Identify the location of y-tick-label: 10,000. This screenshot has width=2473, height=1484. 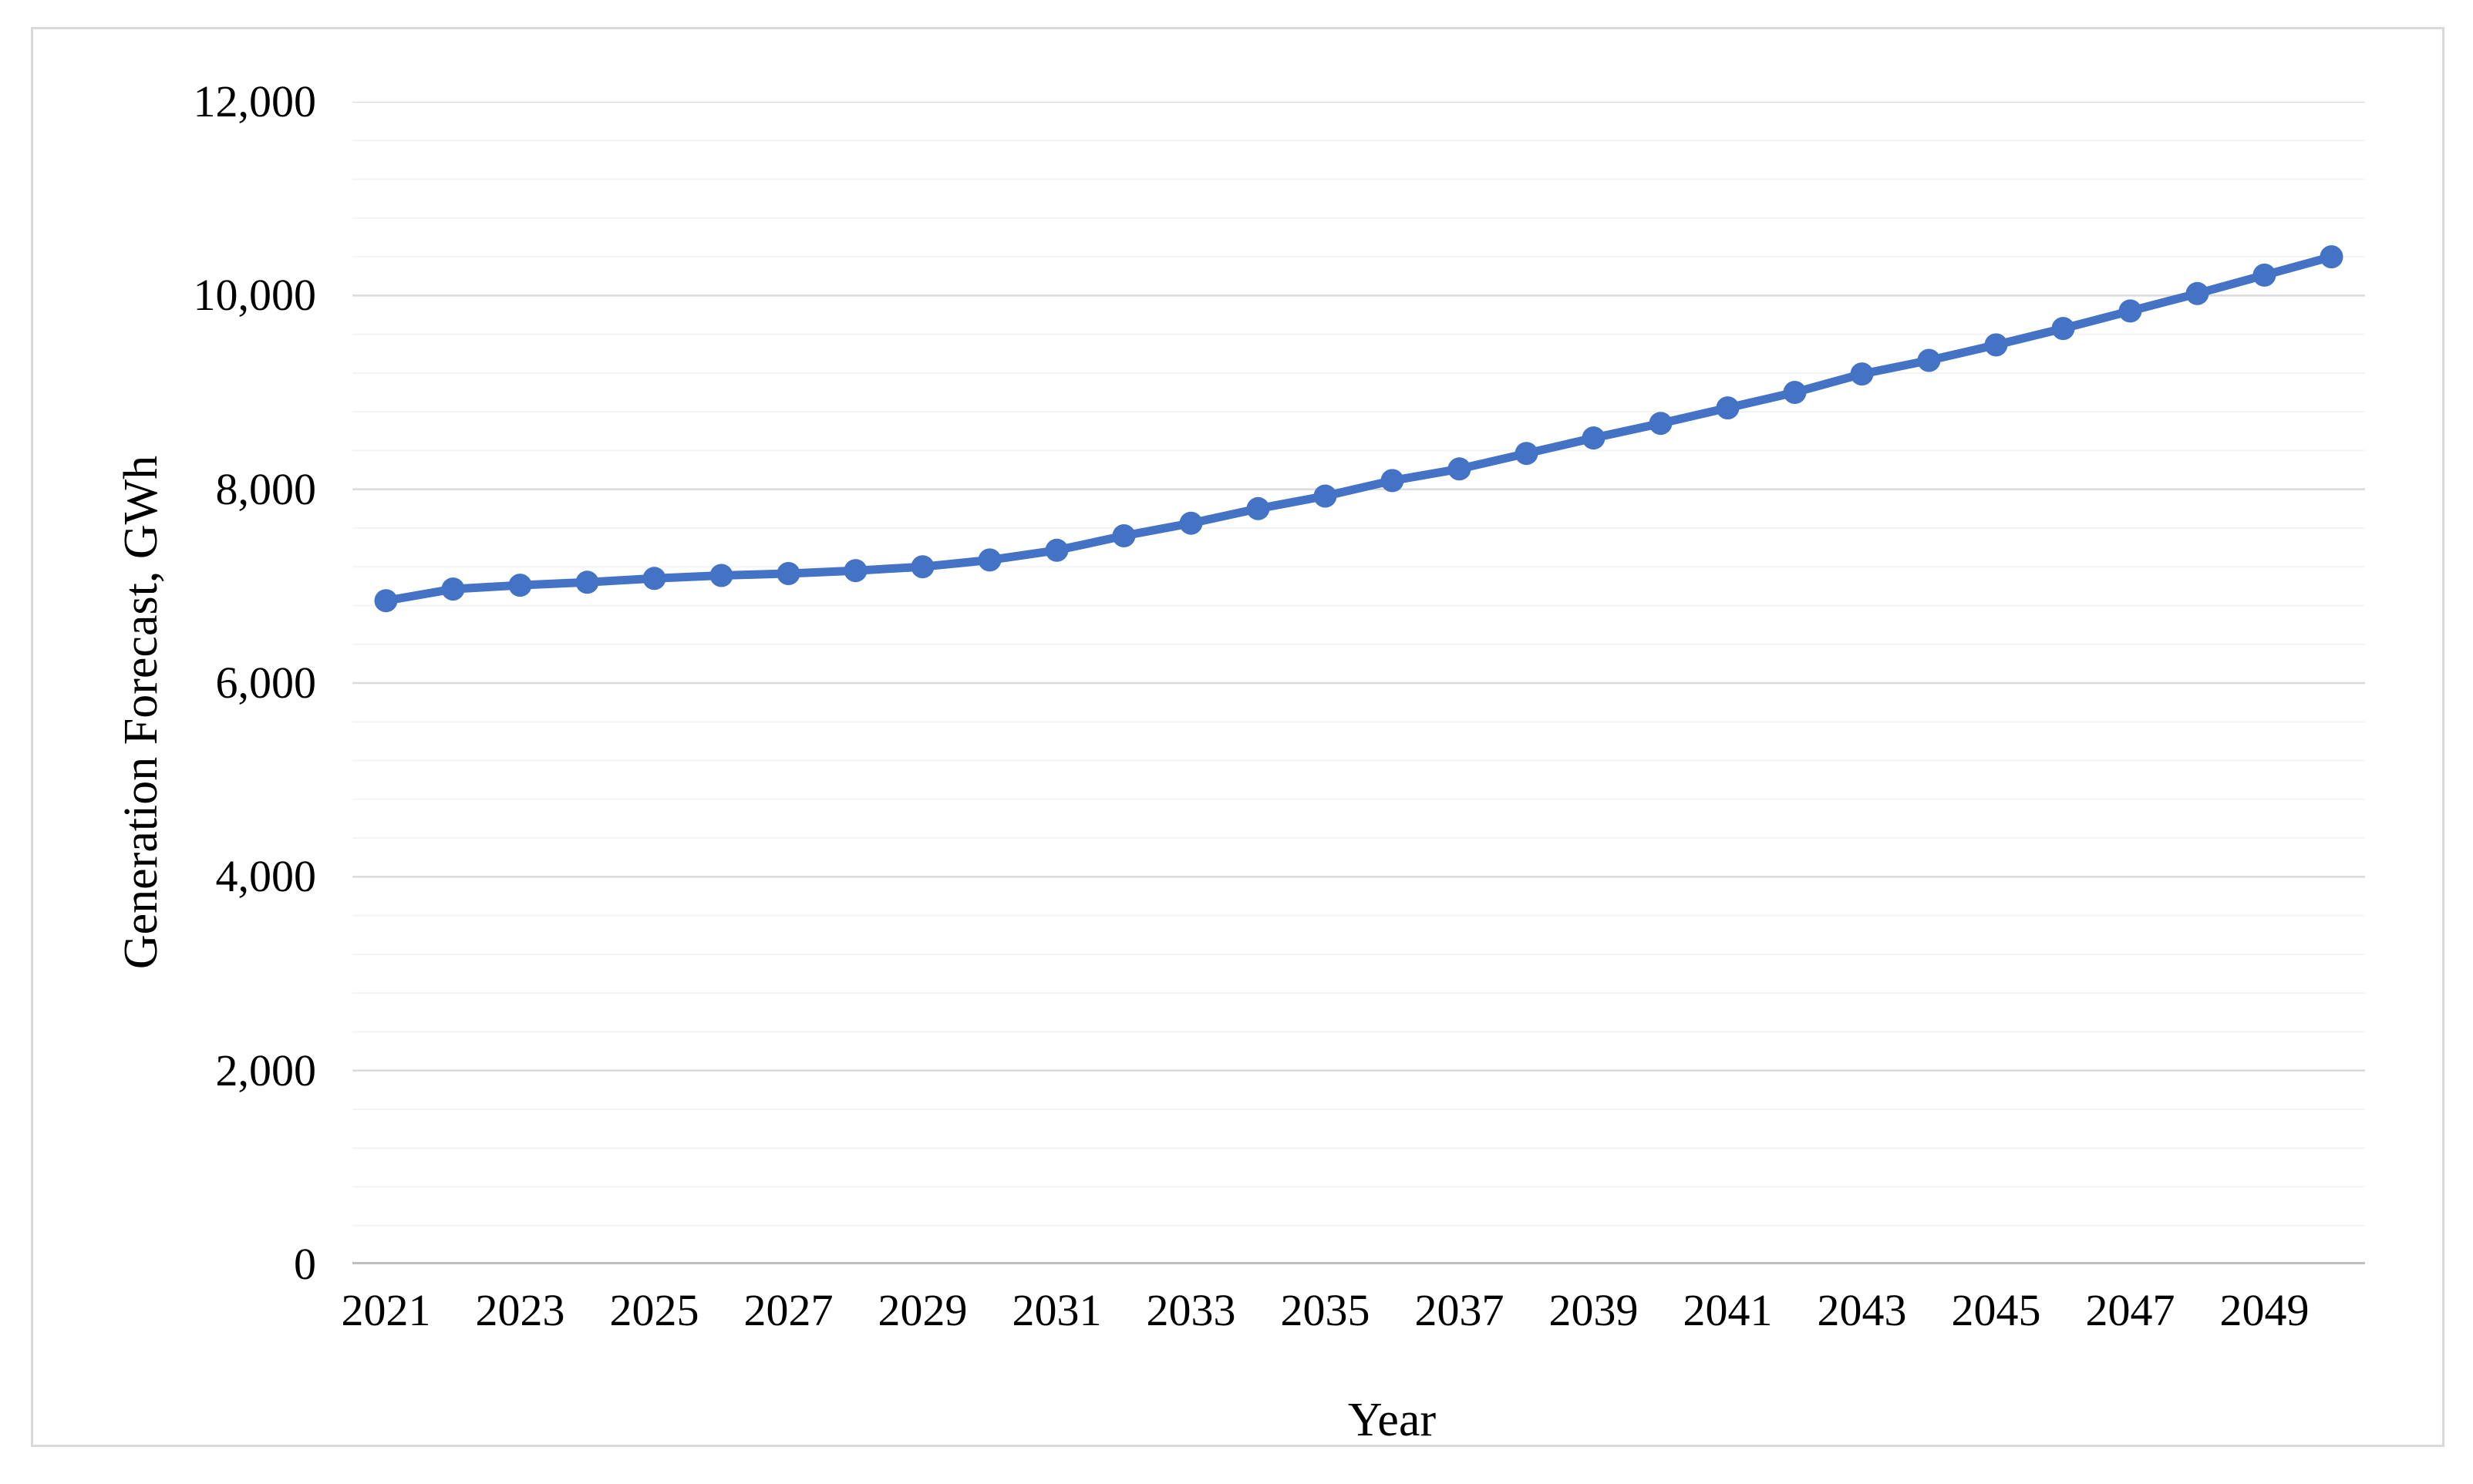
(255, 295).